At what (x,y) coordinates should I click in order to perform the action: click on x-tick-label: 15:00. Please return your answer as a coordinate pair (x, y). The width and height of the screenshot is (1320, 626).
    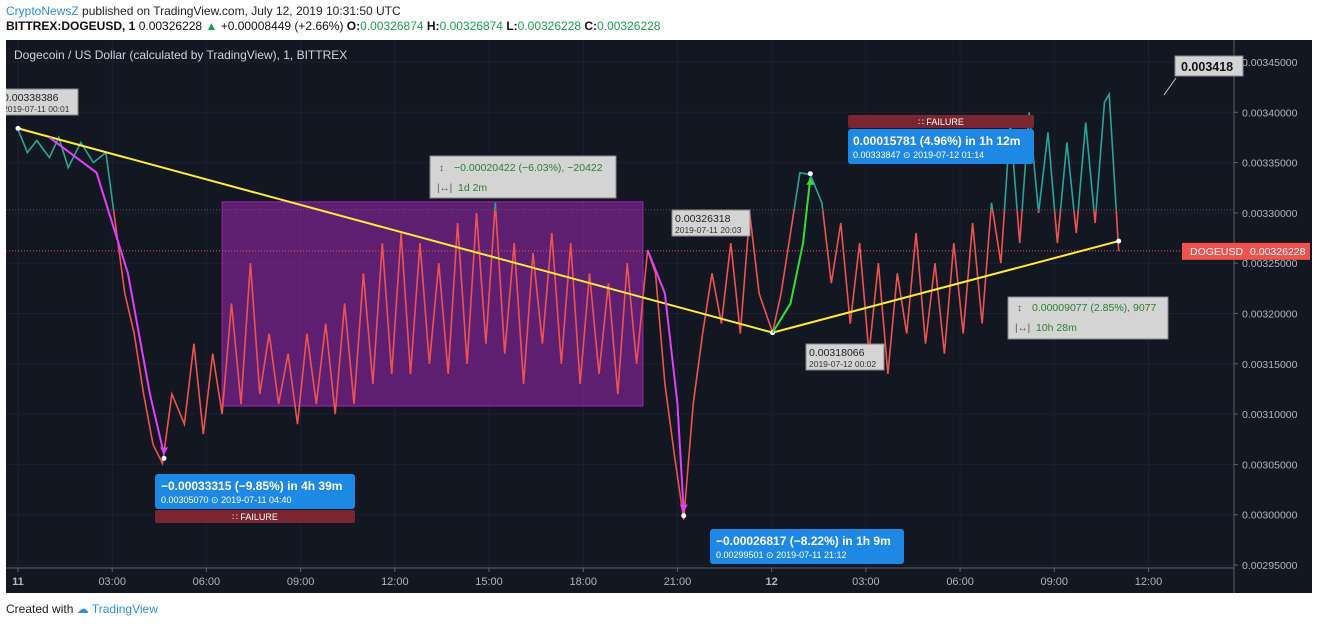
    Looking at the image, I should click on (489, 582).